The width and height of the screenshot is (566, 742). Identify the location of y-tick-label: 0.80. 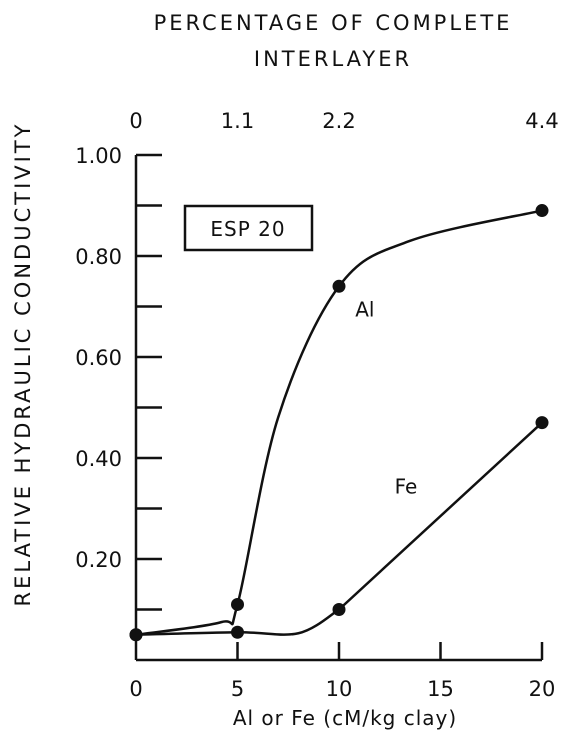
(98, 257).